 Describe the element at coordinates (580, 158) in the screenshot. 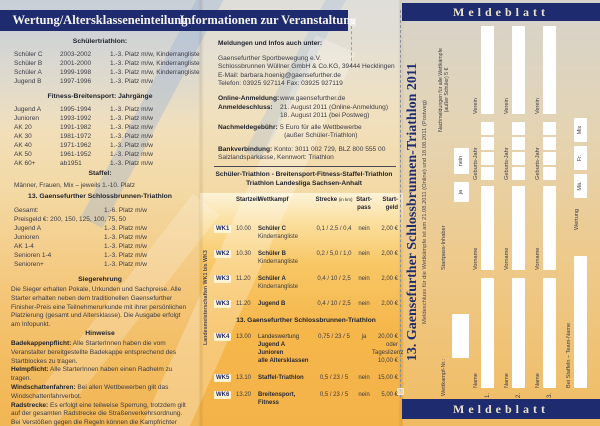

I see `wertung-option-box: Fr.` at that location.